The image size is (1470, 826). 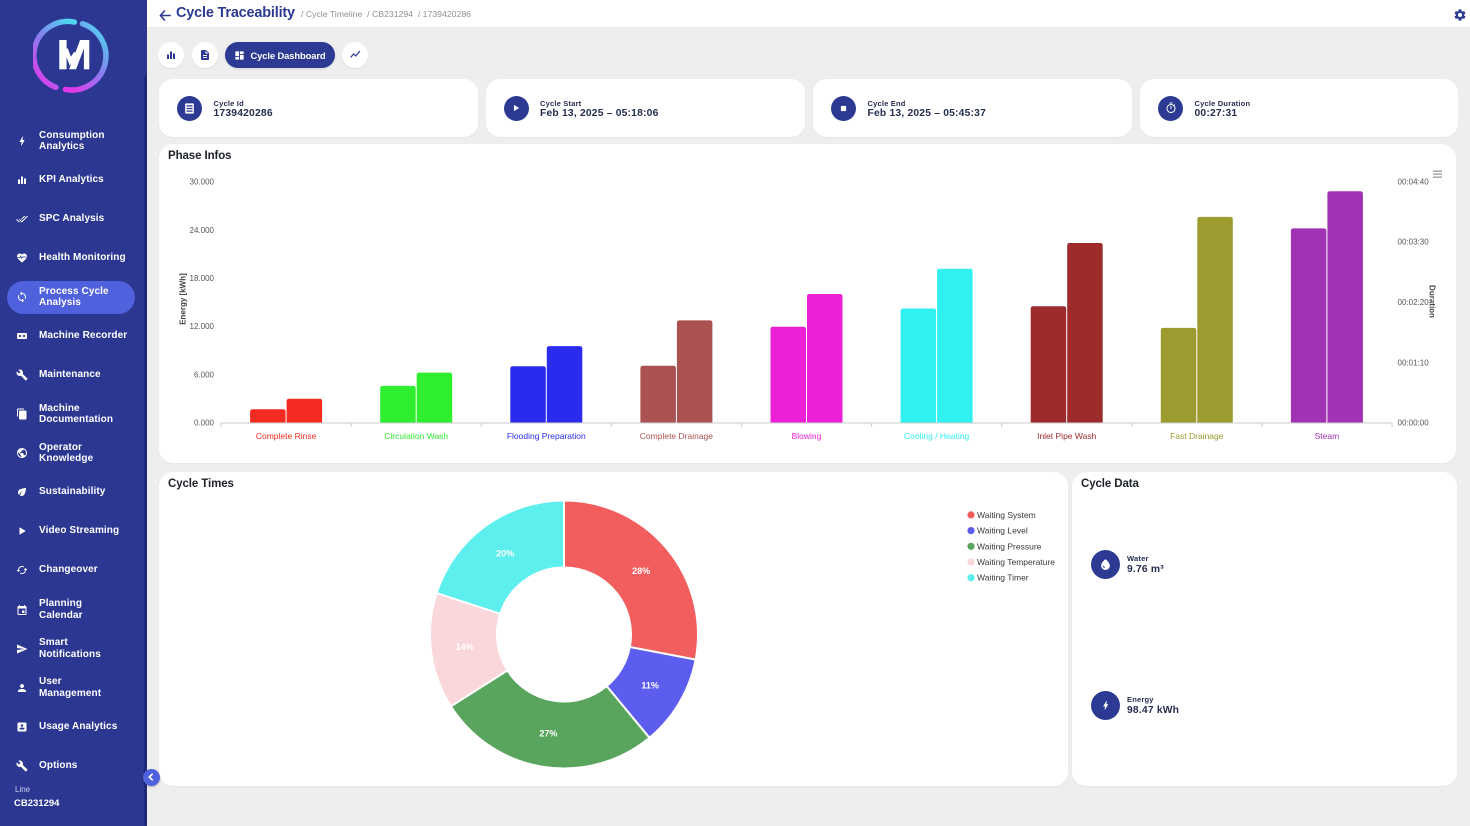 I want to click on svg-text: 28%, so click(x=641, y=570).